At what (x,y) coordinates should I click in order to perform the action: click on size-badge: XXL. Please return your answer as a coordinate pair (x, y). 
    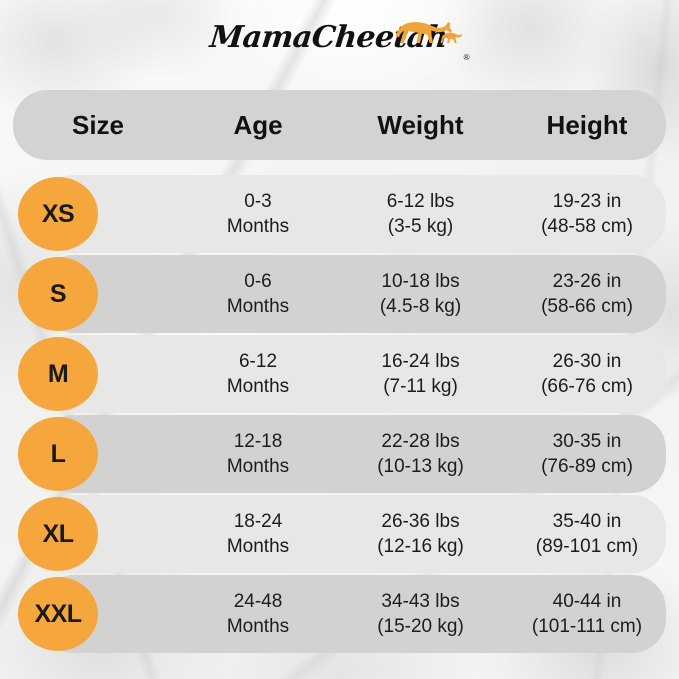
    Looking at the image, I should click on (58, 614).